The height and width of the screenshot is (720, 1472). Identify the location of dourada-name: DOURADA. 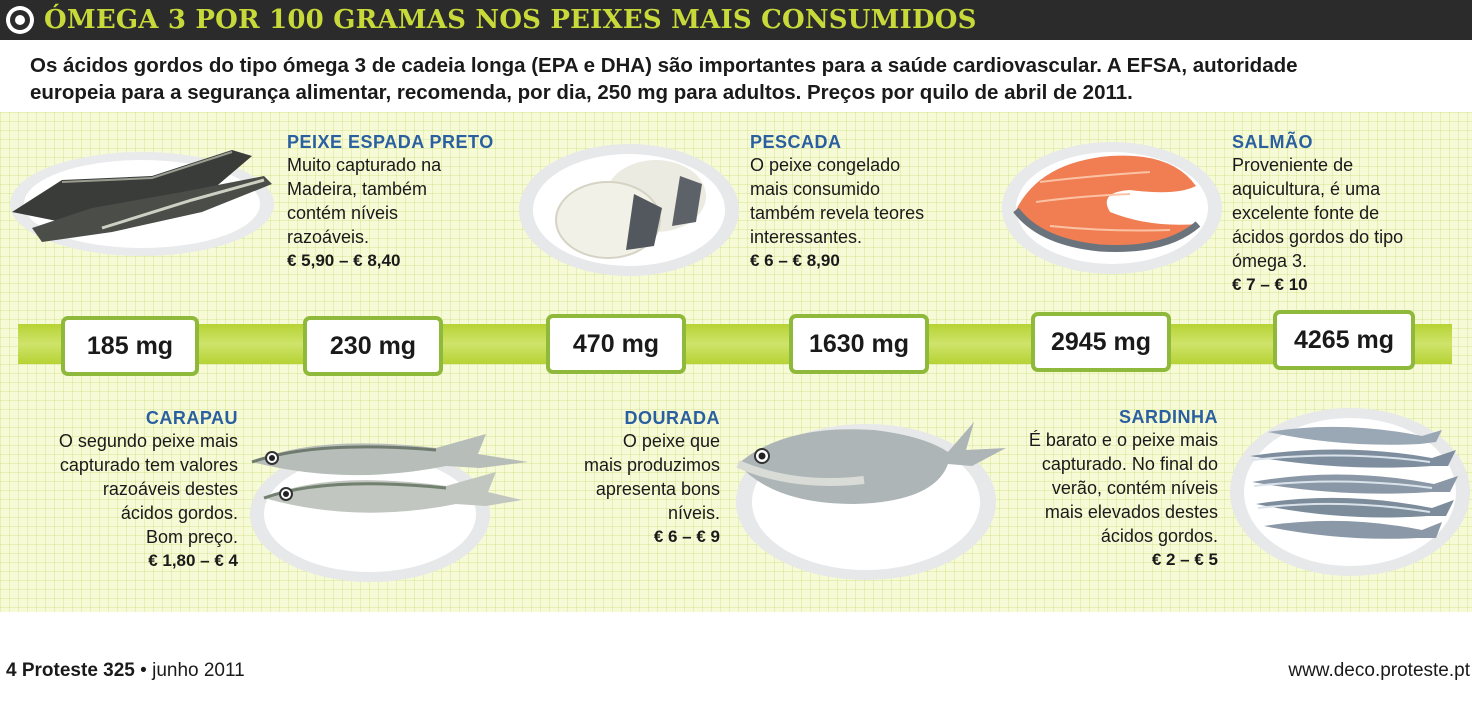
(672, 418).